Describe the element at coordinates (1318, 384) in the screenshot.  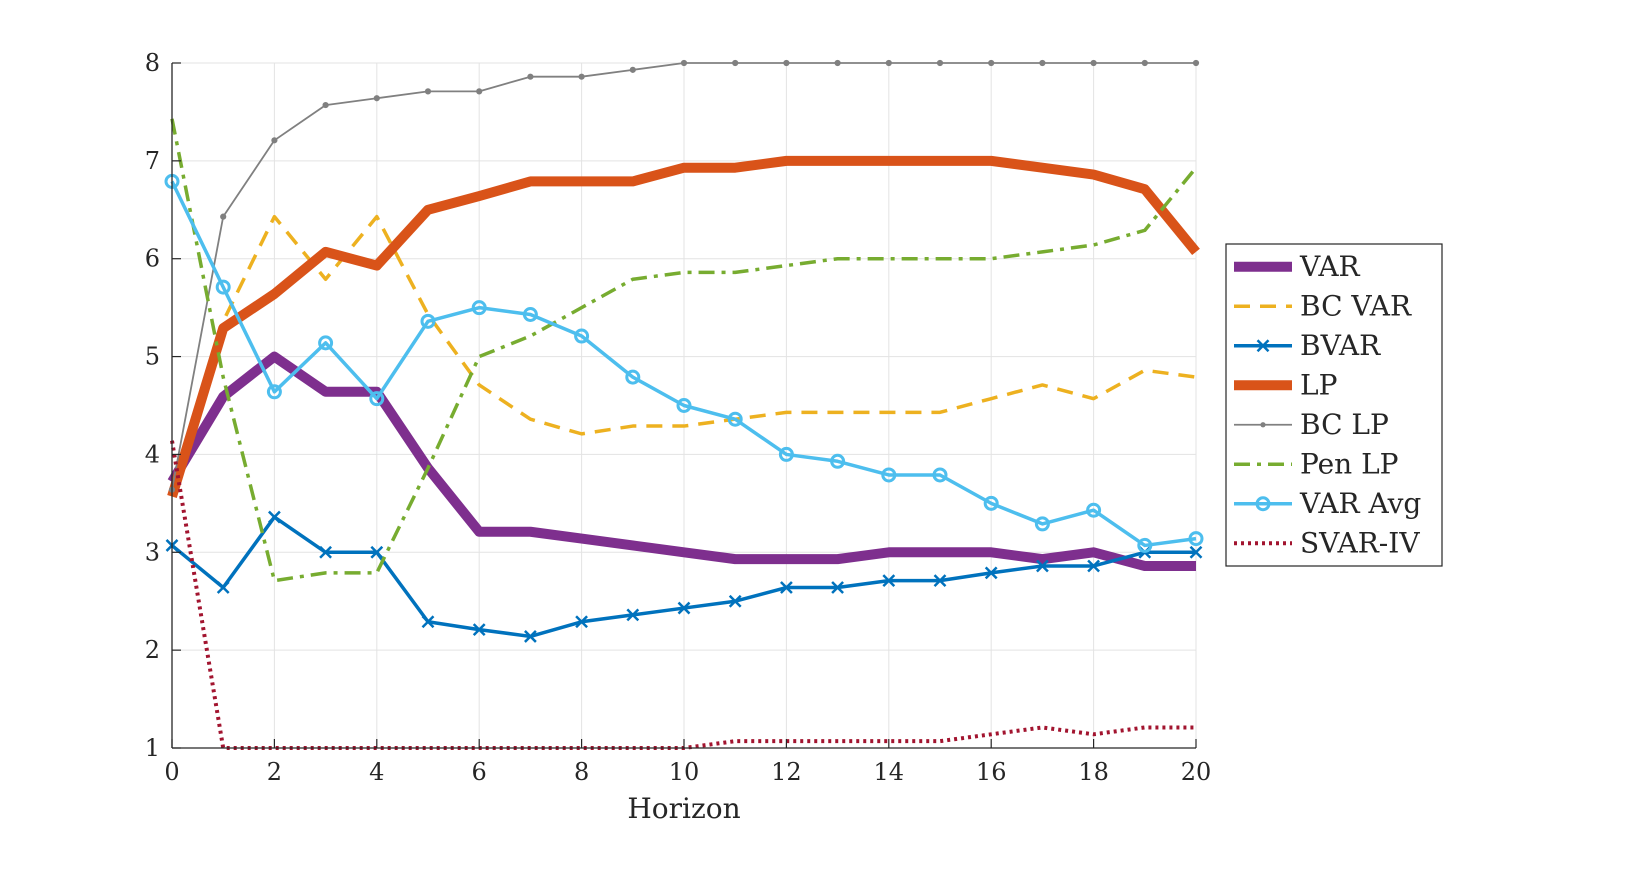
I see `legend-label: LP` at that location.